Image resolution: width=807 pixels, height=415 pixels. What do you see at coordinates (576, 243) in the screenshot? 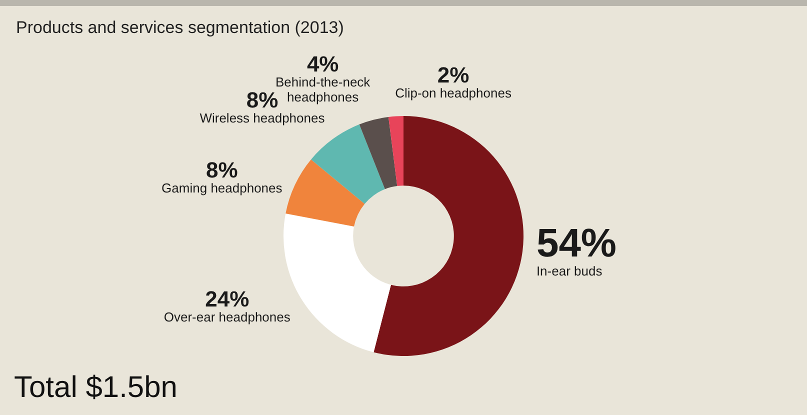
I see `data-label: 54%` at bounding box center [576, 243].